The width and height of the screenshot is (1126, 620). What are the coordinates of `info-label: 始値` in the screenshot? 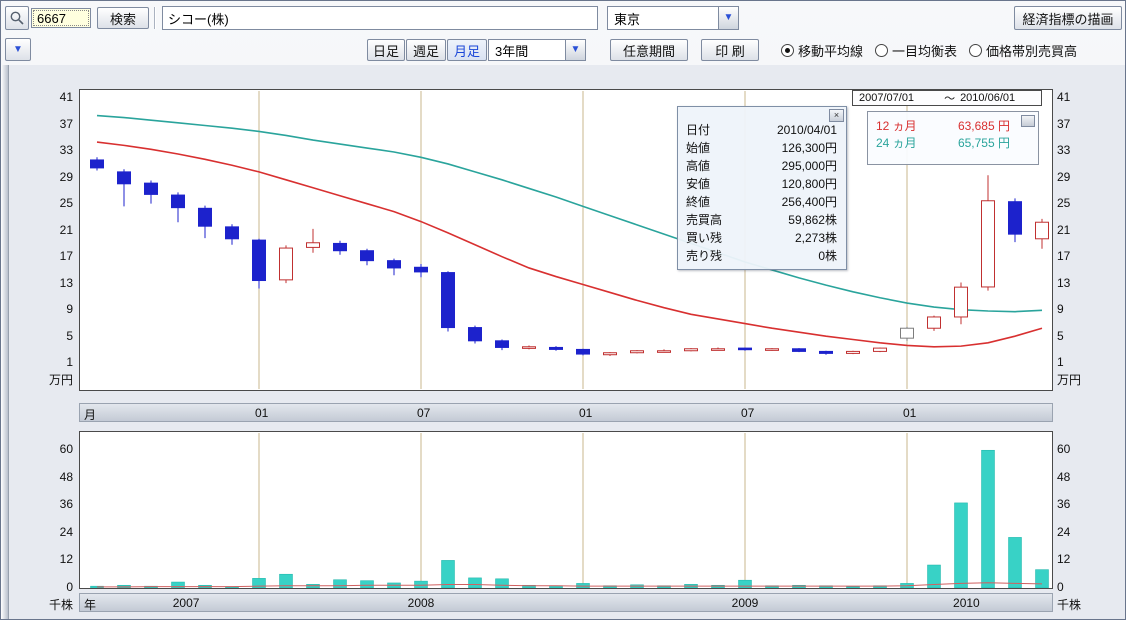 It's located at (698, 148).